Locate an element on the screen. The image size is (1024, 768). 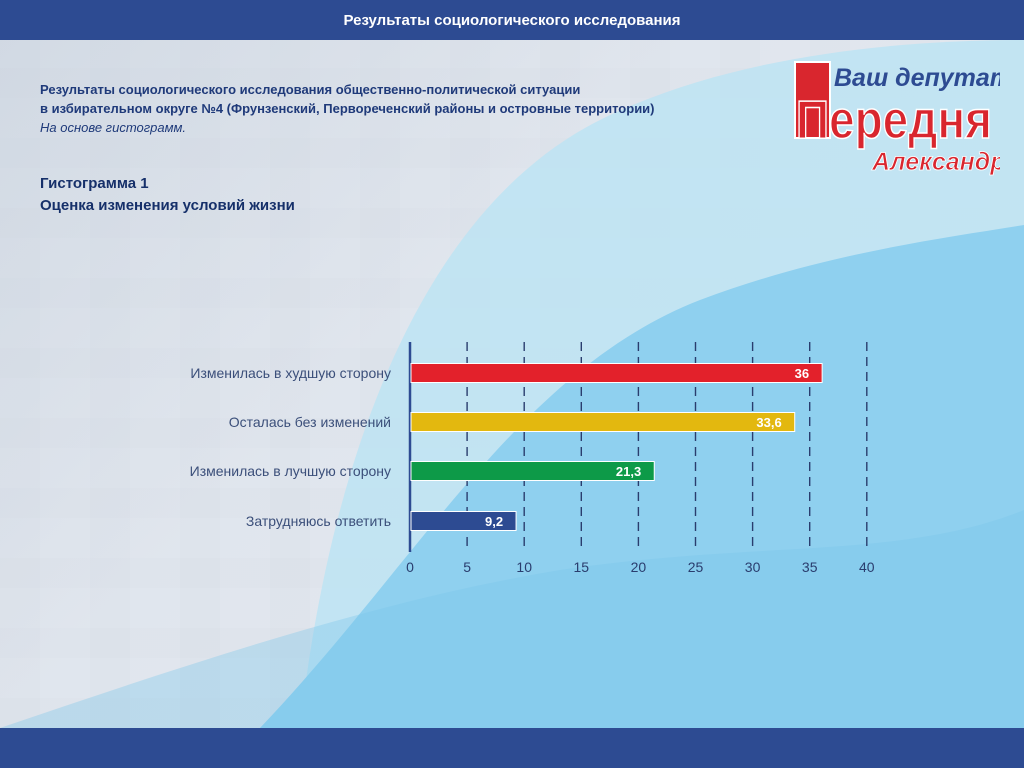
category-label: Изменилась в лучшую сторону is located at coordinates (290, 471).